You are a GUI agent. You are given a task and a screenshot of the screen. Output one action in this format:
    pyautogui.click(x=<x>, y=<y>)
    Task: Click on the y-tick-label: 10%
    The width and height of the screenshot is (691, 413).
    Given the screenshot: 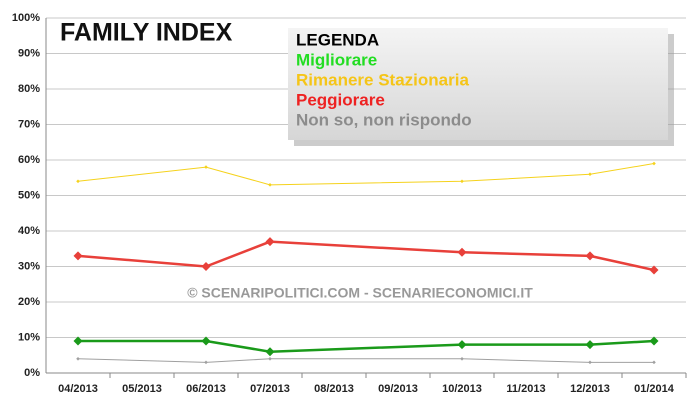 What is the action you would take?
    pyautogui.click(x=29, y=337)
    